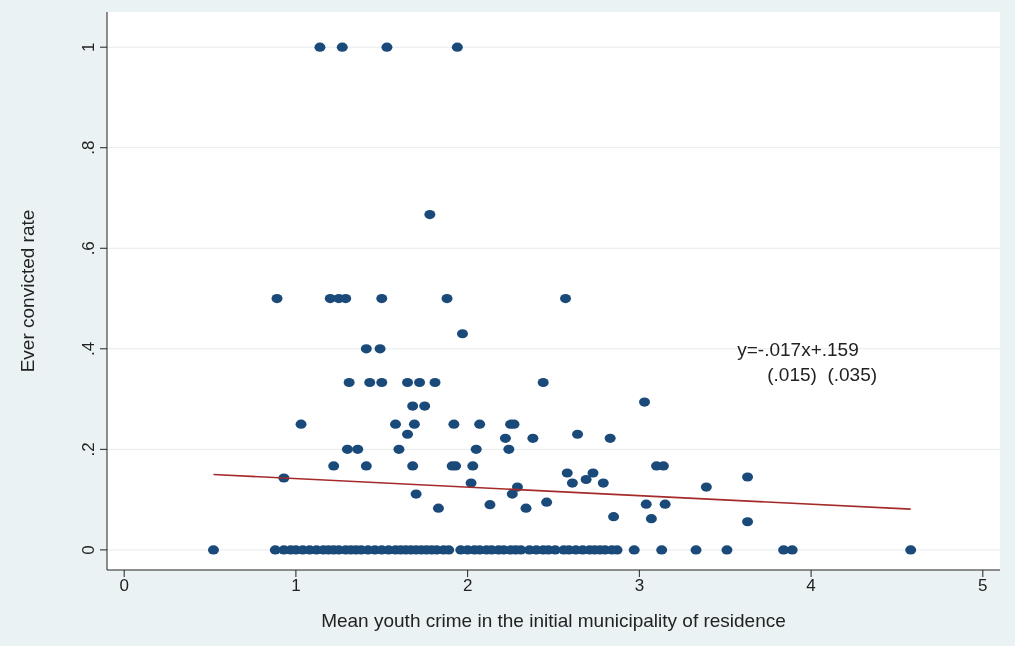  Describe the element at coordinates (983, 586) in the screenshot. I see `x-tick-label: 5` at that location.